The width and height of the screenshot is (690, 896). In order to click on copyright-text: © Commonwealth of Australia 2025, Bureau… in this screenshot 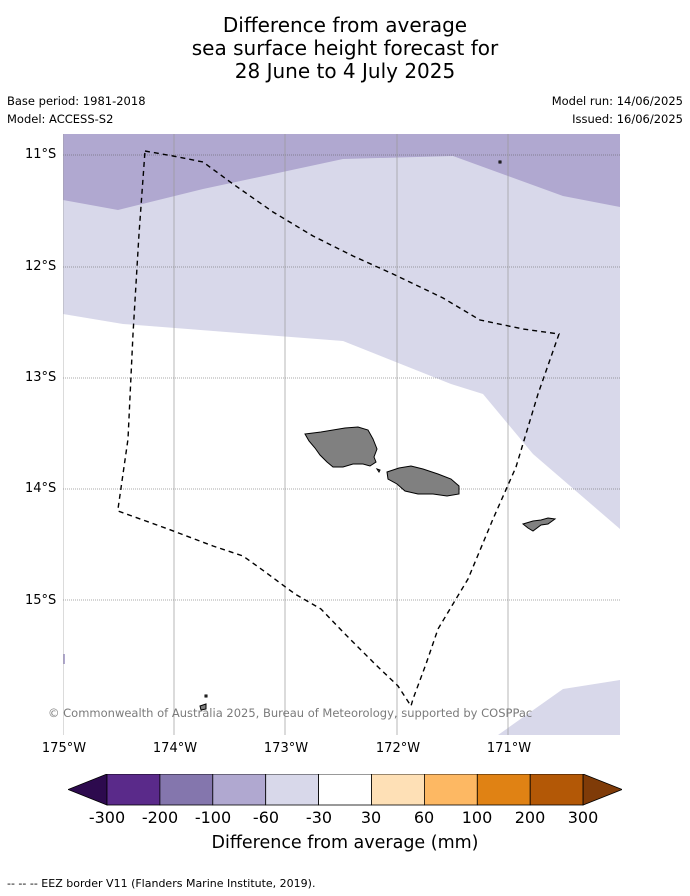, I will do `click(290, 713)`.